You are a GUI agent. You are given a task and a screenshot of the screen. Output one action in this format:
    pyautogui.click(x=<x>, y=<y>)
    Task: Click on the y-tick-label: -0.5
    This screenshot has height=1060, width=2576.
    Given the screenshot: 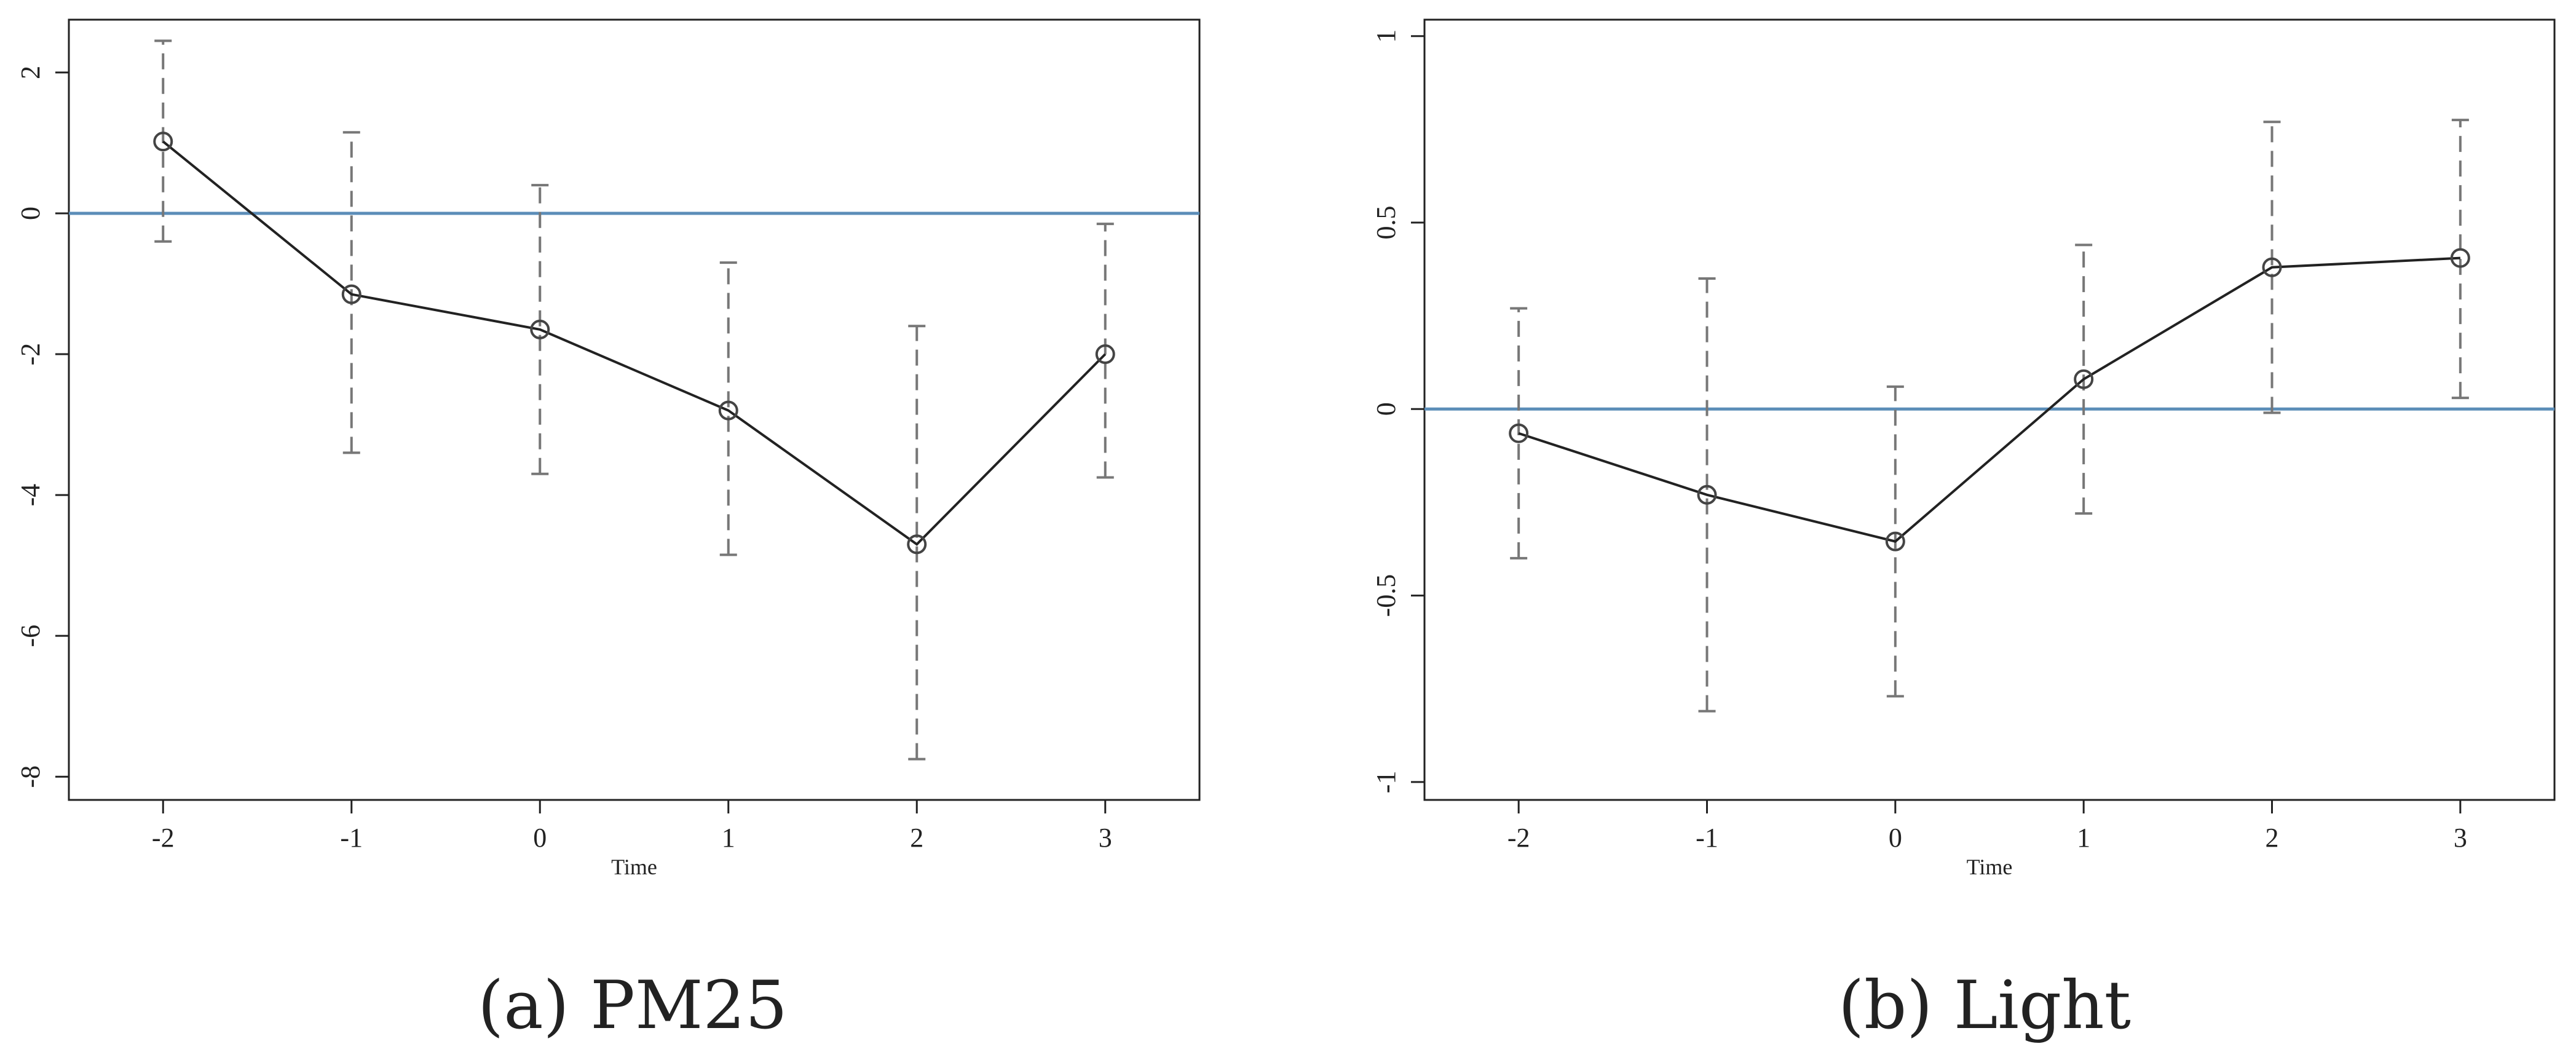 What is the action you would take?
    pyautogui.click(x=1386, y=596)
    